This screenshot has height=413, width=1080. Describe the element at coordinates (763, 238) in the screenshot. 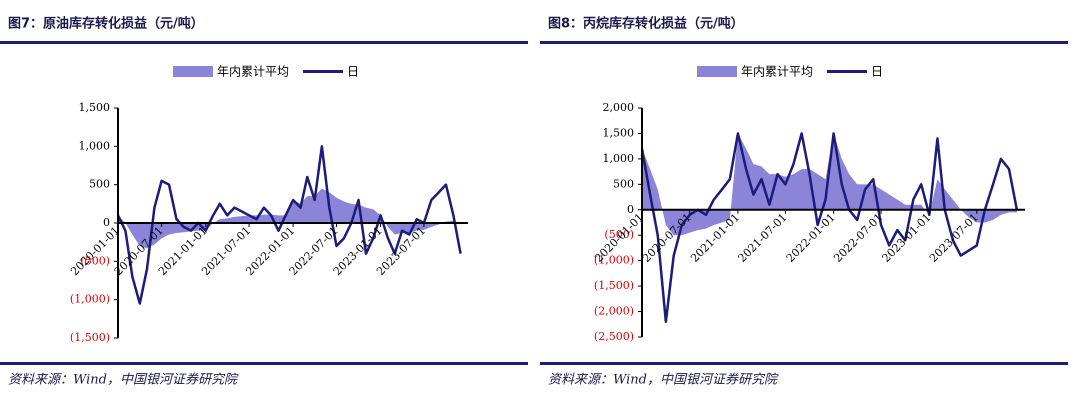

I see `x-tick-label: 2021-07-01` at that location.